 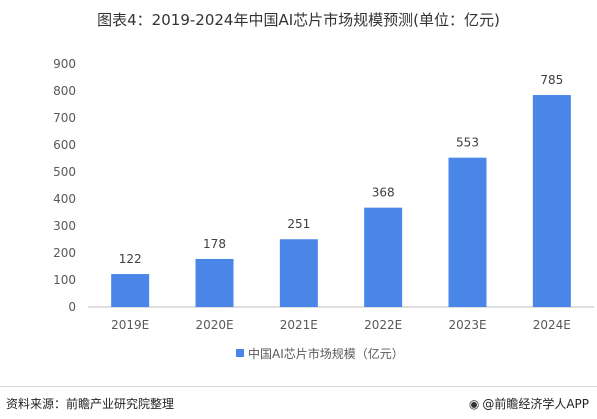 I want to click on data-label: 368, so click(x=383, y=193).